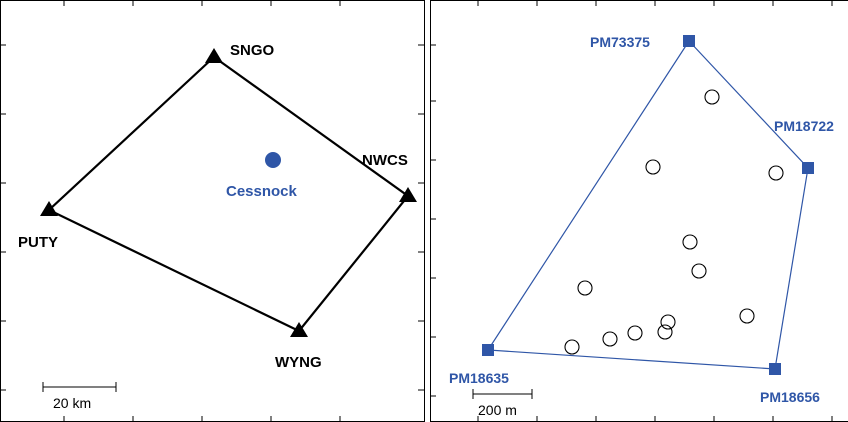  Describe the element at coordinates (479, 378) in the screenshot. I see `mark-label-pm18635: PM18635` at that location.